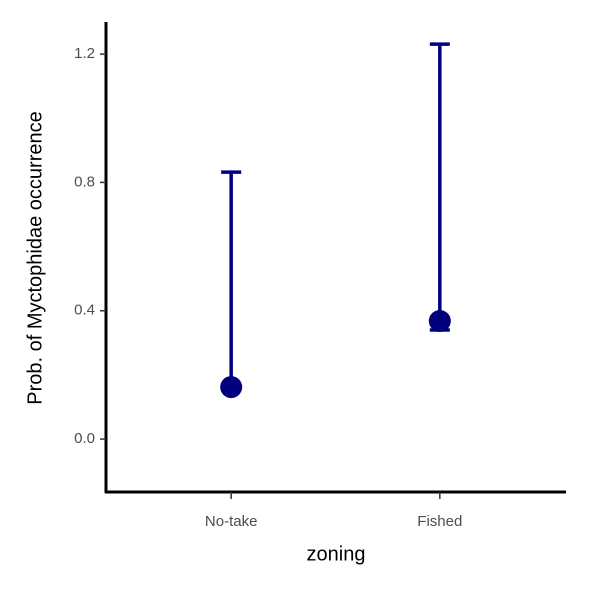 The height and width of the screenshot is (590, 590). What do you see at coordinates (231, 521) in the screenshot?
I see `x-tick-label: No-take` at bounding box center [231, 521].